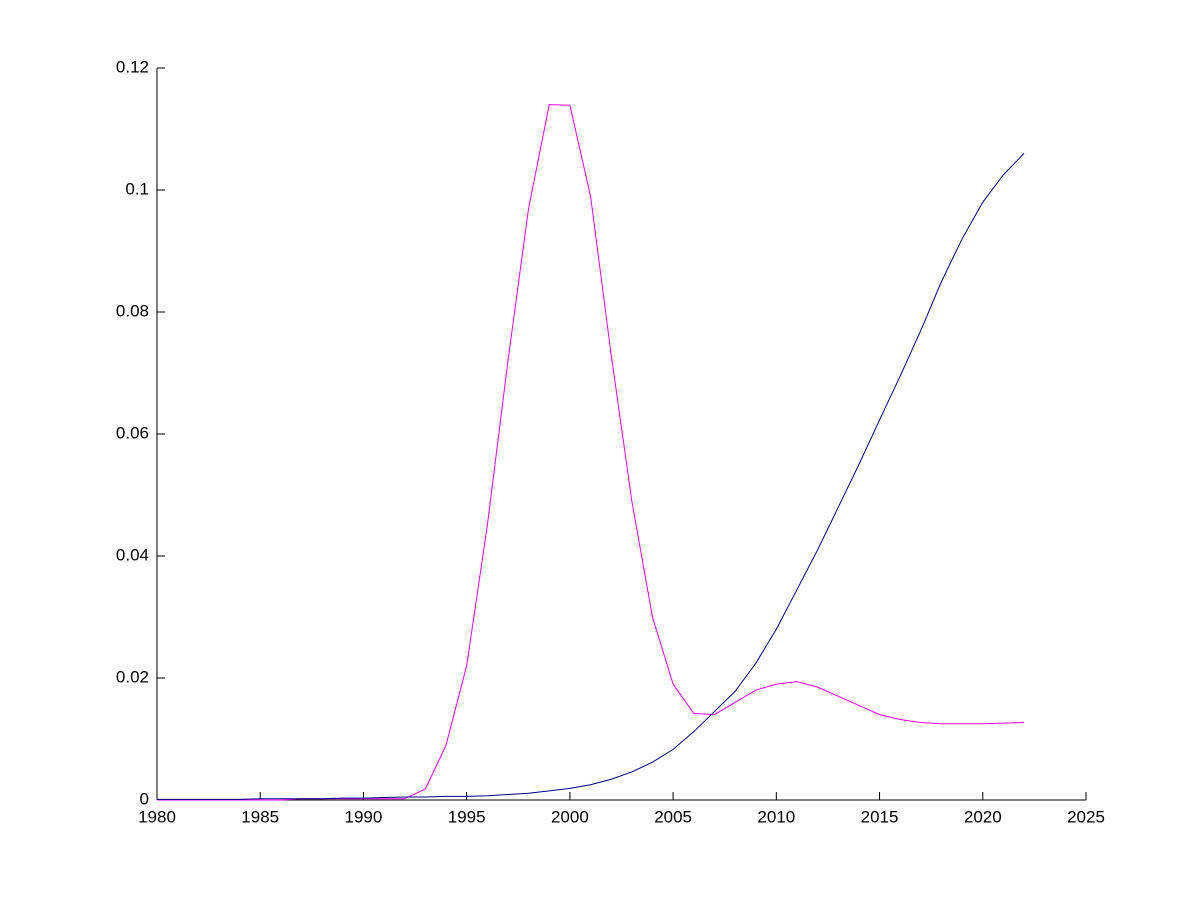 Image resolution: width=1200 pixels, height=900 pixels. I want to click on y-tick-label: 0.04, so click(132, 554).